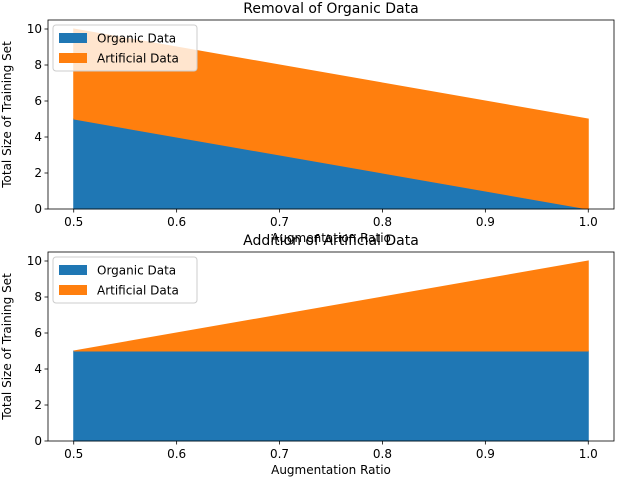 Image resolution: width=640 pixels, height=484 pixels. Describe the element at coordinates (330, 9) in the screenshot. I see `chart-title: Removal of Organic Data` at that location.